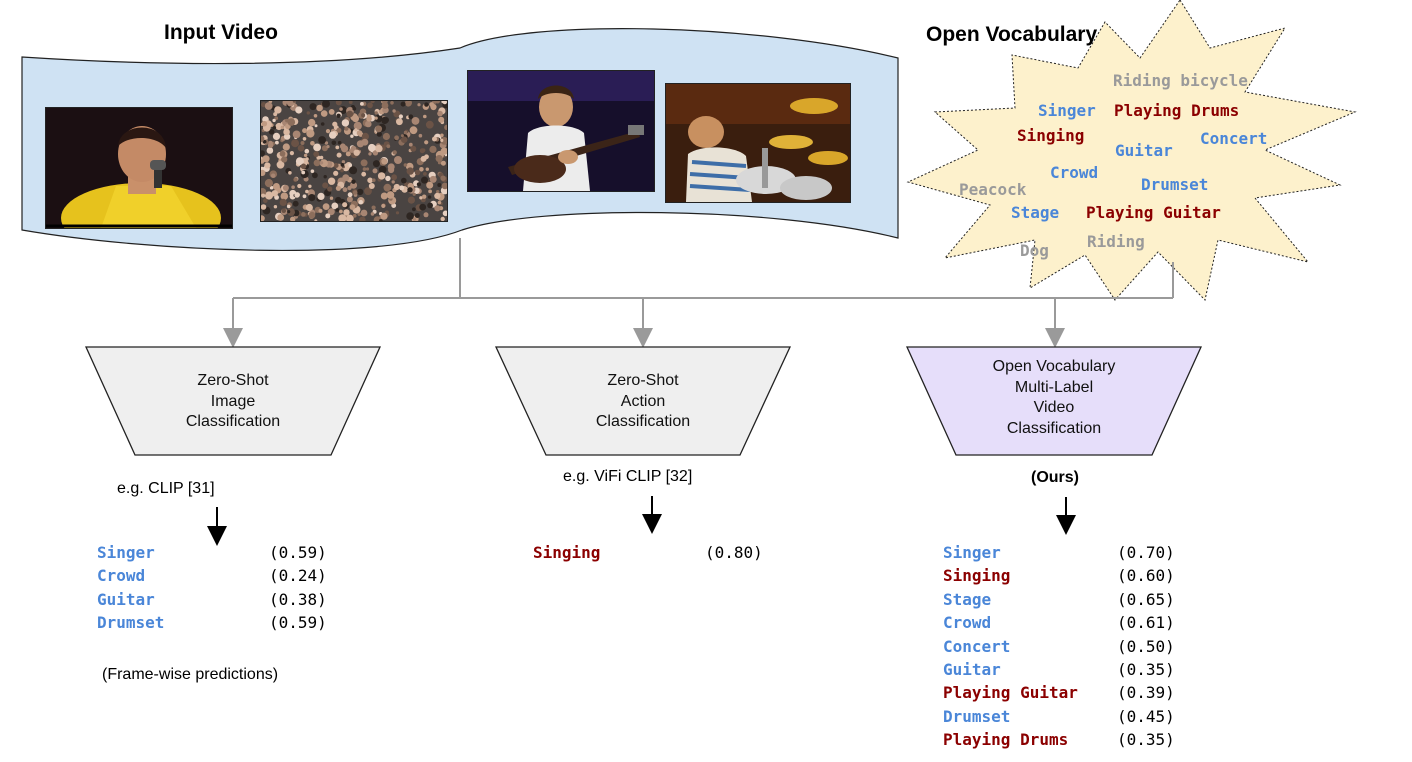  Describe the element at coordinates (734, 552) in the screenshot. I see `prediction-score: (0.80)` at that location.